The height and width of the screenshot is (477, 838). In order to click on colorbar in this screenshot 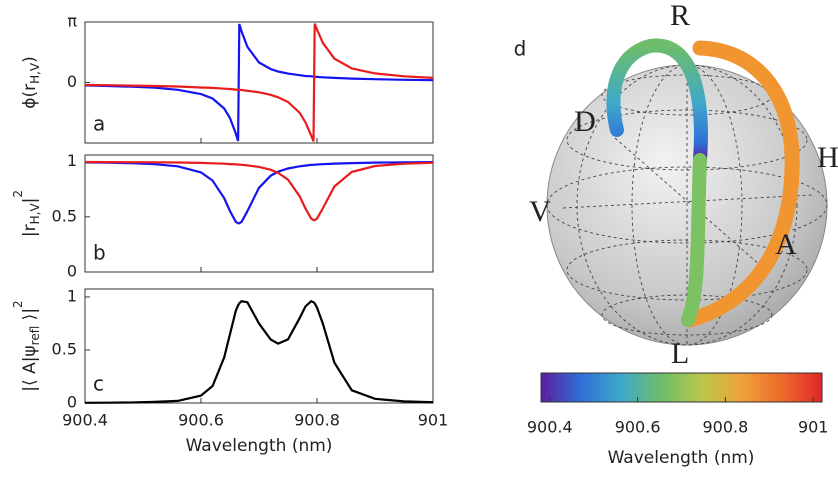, I will do `click(681, 387)`.